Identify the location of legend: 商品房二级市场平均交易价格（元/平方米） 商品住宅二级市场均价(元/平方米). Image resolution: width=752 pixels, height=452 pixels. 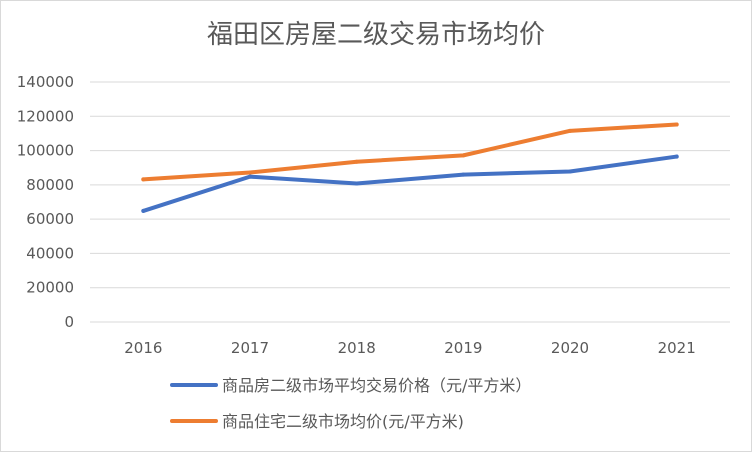
(350, 403).